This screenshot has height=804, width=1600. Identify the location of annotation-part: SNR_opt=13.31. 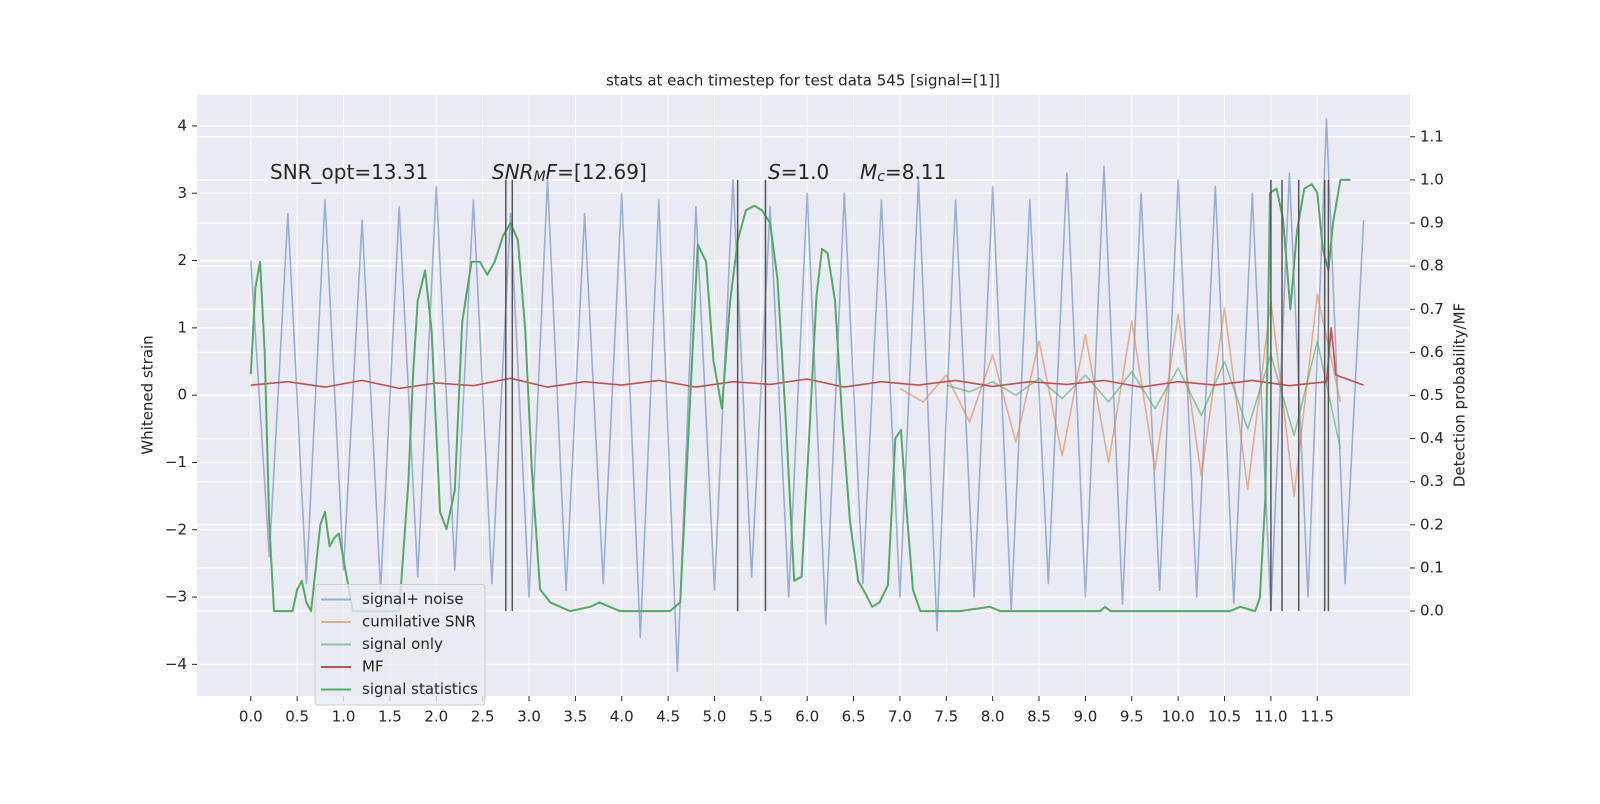
(349, 172).